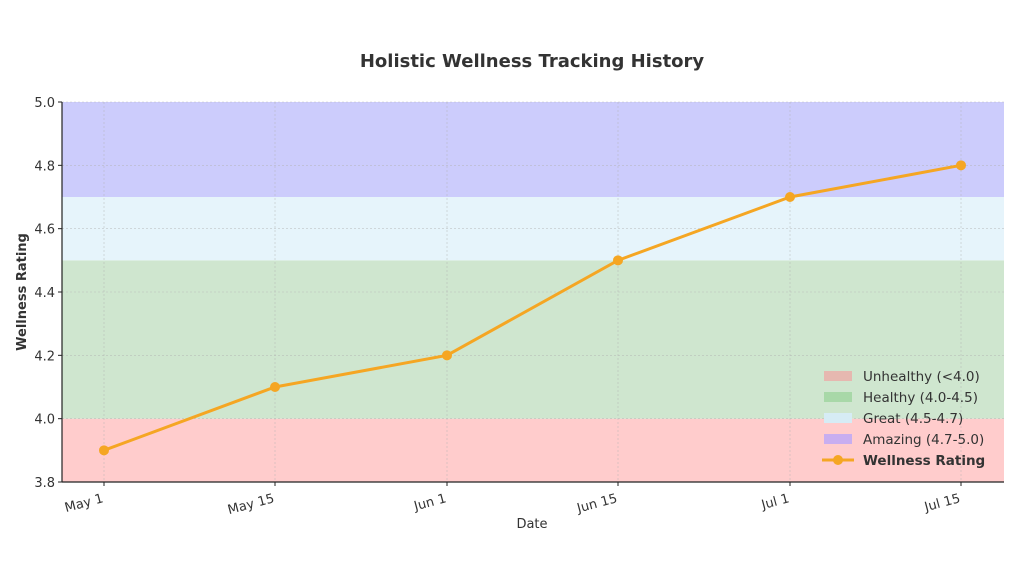  What do you see at coordinates (22, 292) in the screenshot?
I see `y-axis-label: Wellness Rating` at bounding box center [22, 292].